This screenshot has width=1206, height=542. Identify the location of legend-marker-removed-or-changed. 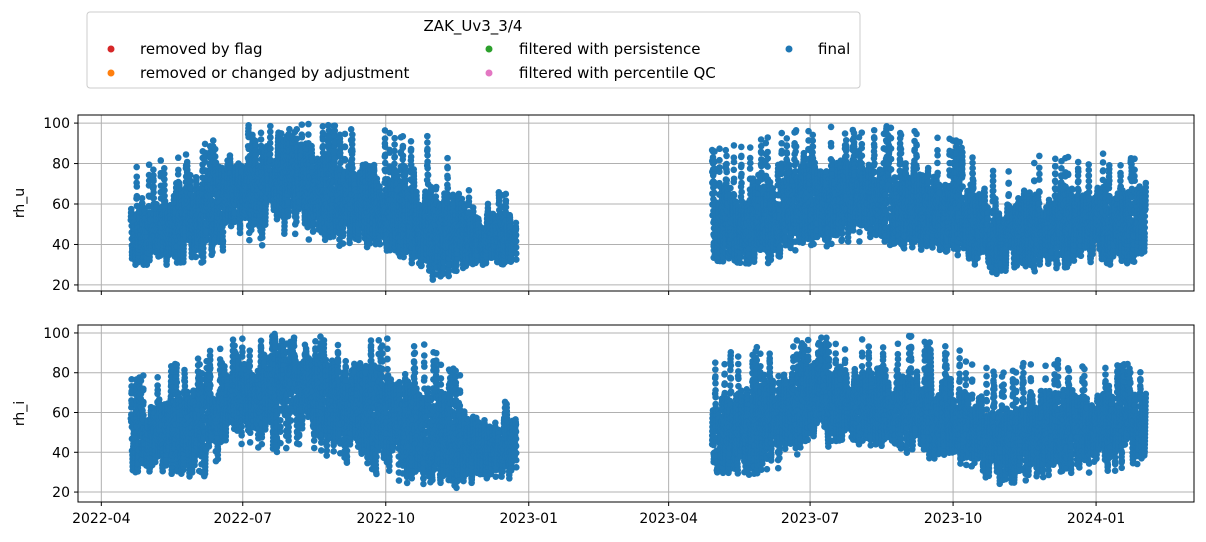
(111, 73).